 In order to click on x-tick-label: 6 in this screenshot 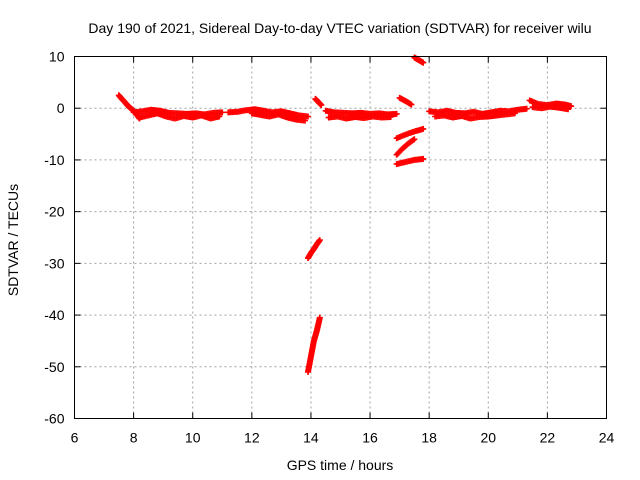, I will do `click(75, 438)`.